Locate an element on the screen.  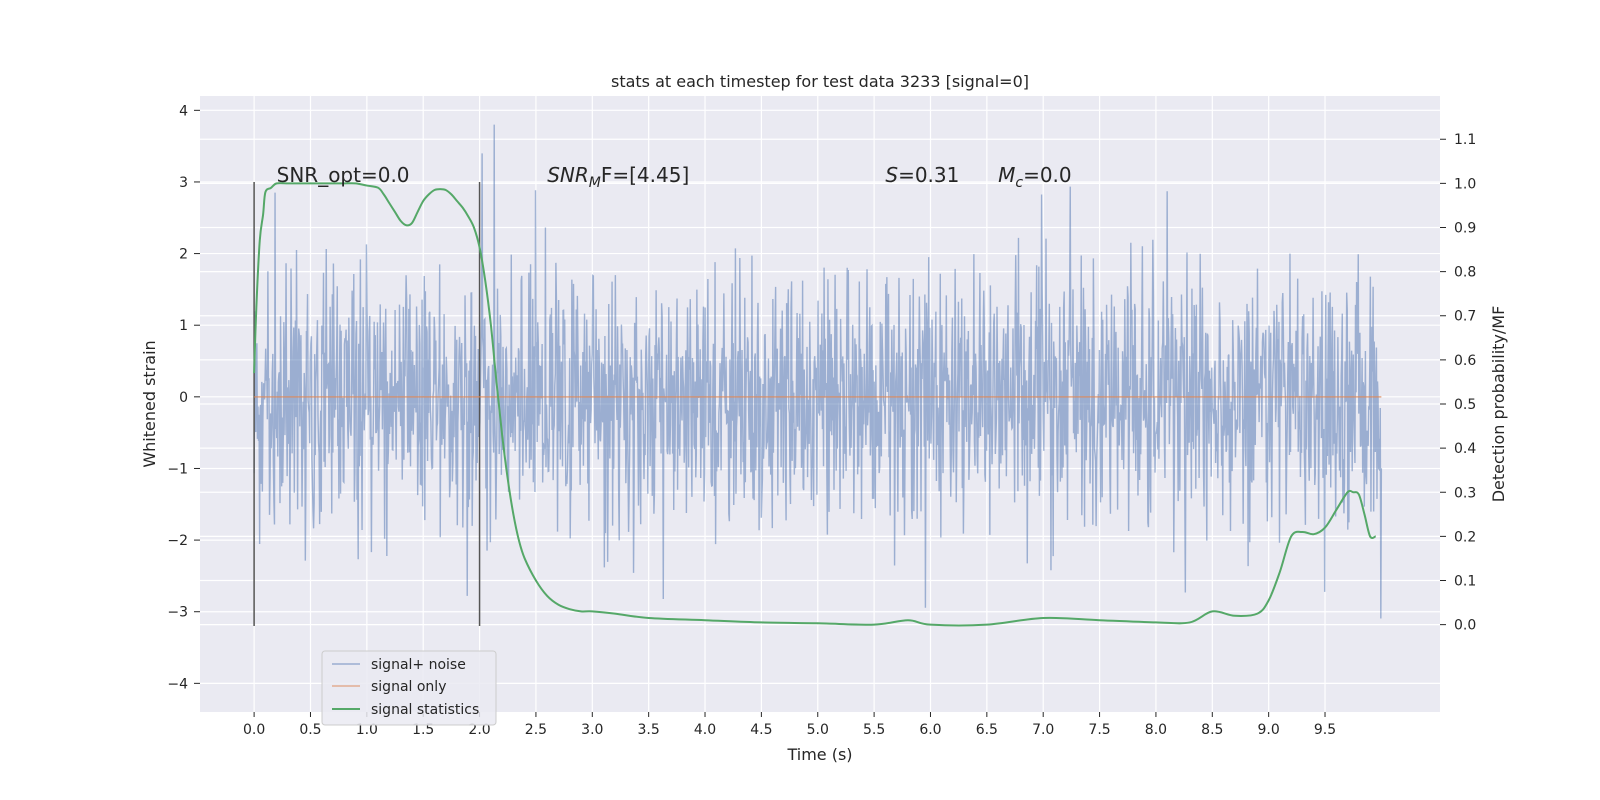
vertical-markers is located at coordinates (367, 404).